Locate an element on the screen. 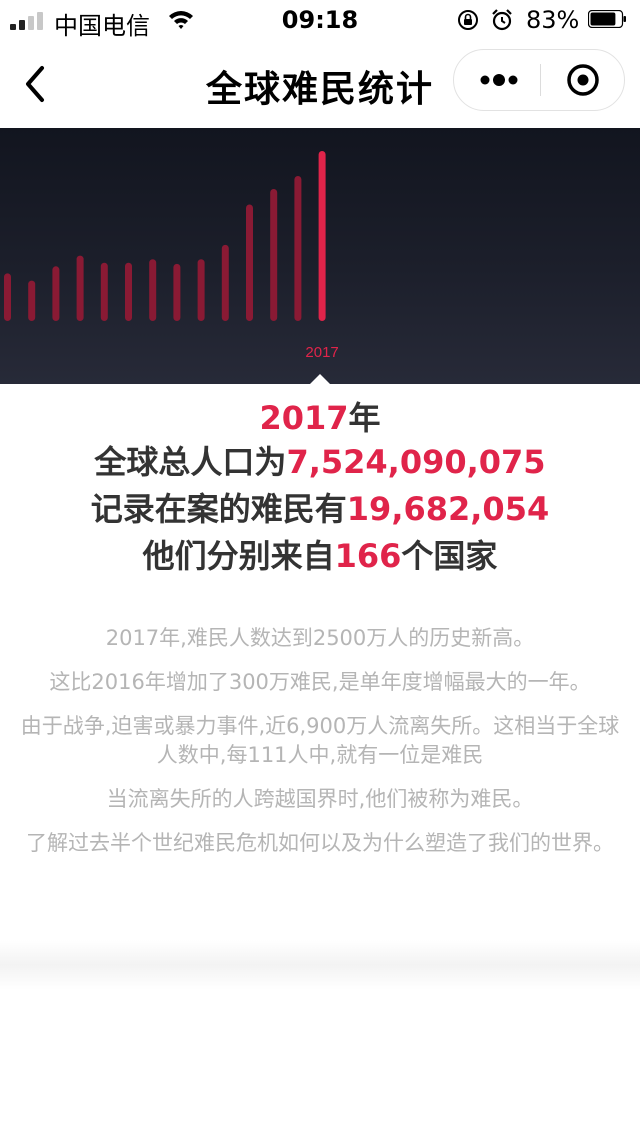 This screenshot has height=1136, width=640. stats-countries-line: 他们分别来自166个国家 is located at coordinates (320, 556).